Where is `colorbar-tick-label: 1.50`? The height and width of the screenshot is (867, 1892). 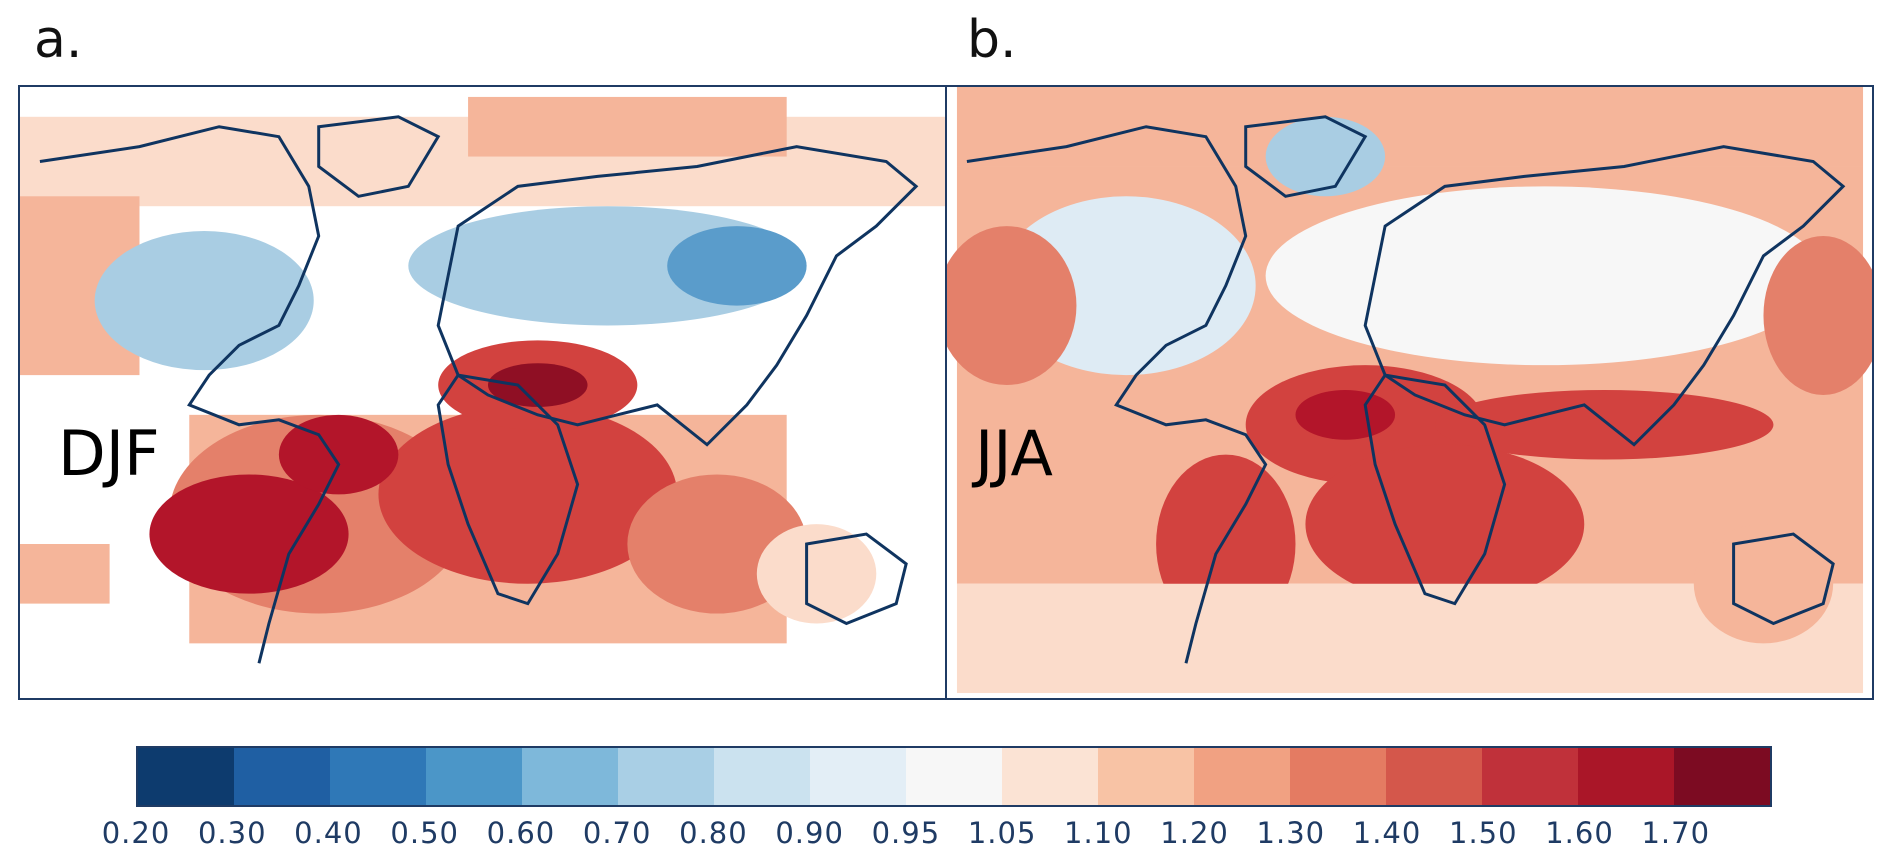
colorbar-tick-label: 1.50 is located at coordinates (1483, 833).